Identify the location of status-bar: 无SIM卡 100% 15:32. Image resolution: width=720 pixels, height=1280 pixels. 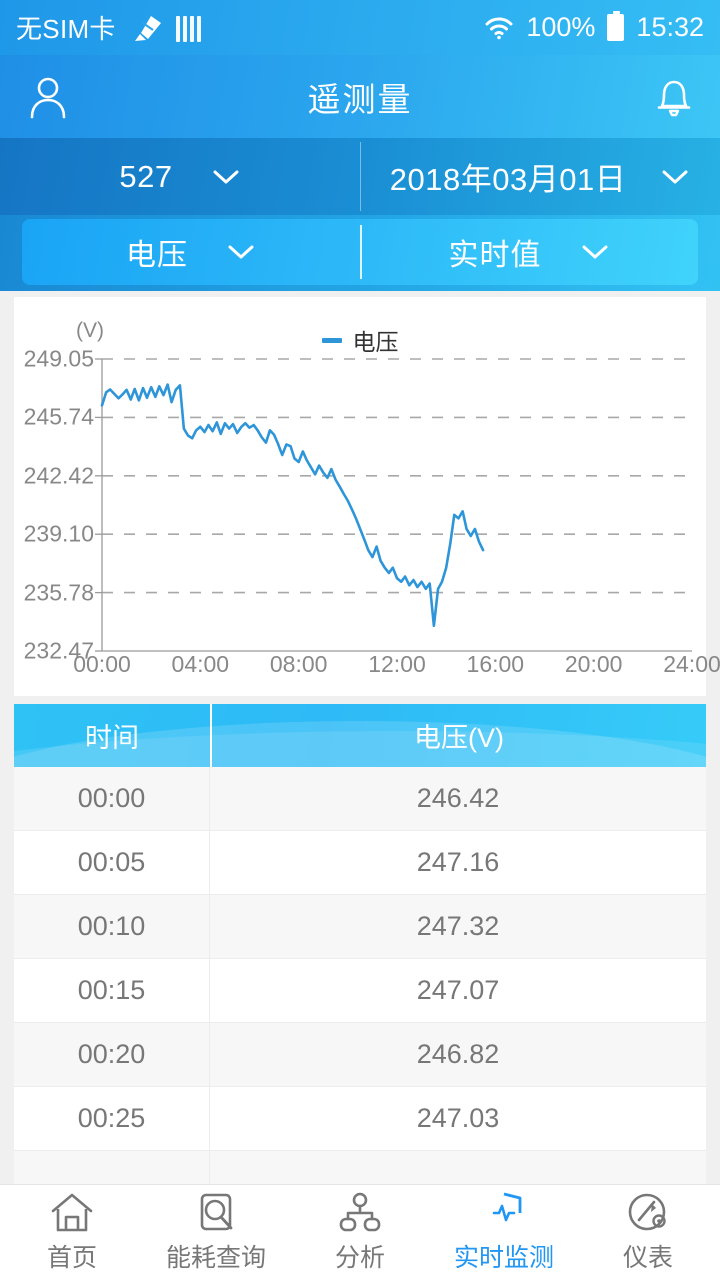
(360, 27).